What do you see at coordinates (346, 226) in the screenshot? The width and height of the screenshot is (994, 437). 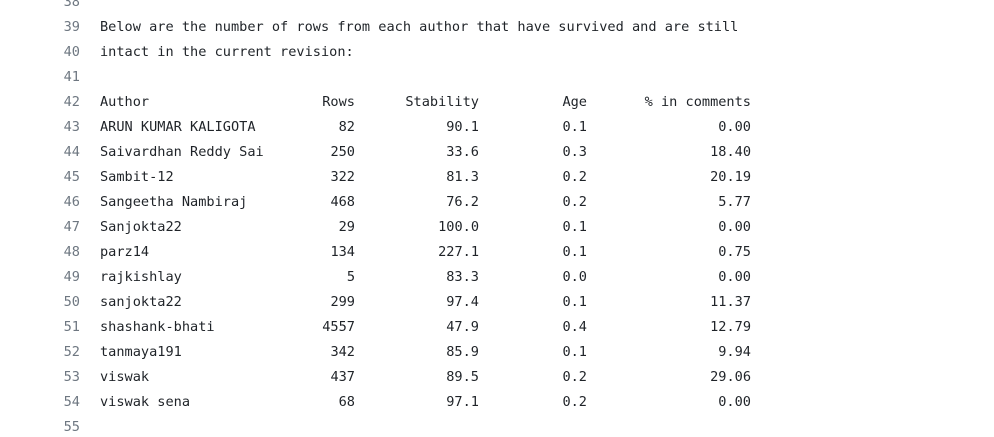 I see `table-cell: 29` at bounding box center [346, 226].